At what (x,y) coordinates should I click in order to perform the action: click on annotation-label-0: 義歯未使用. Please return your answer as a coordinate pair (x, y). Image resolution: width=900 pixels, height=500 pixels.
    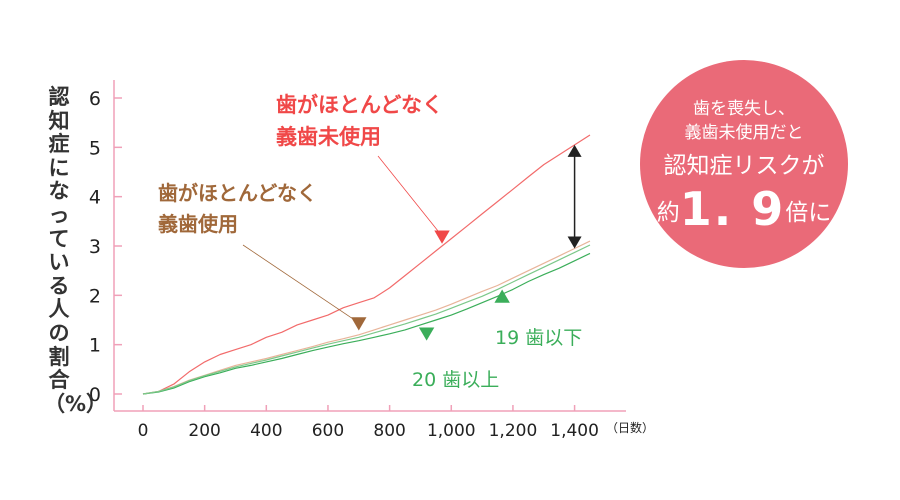
    Looking at the image, I should click on (328, 137).